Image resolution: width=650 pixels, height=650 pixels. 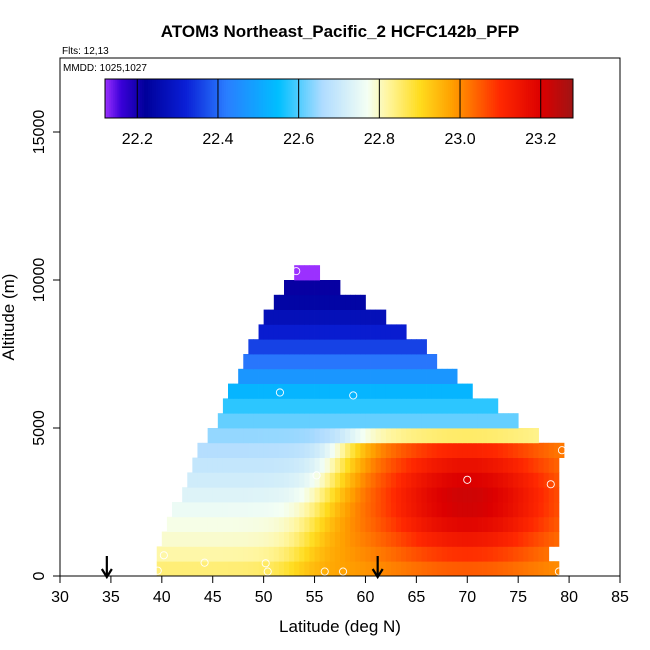 I want to click on x-axis: 30 35 40 45 50 55 60 65 70 75 80 85, so click(x=340, y=591).